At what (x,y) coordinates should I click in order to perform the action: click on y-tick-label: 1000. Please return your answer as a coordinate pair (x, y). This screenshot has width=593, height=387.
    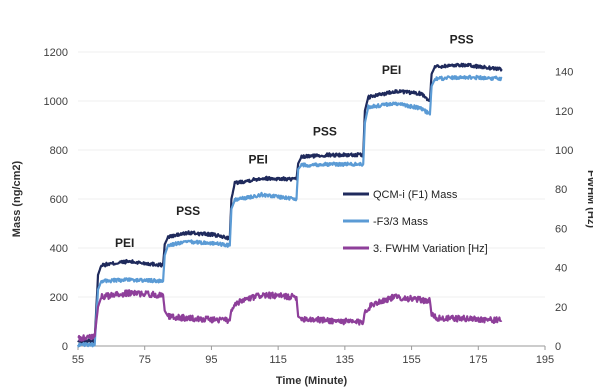
    Looking at the image, I should click on (56, 102).